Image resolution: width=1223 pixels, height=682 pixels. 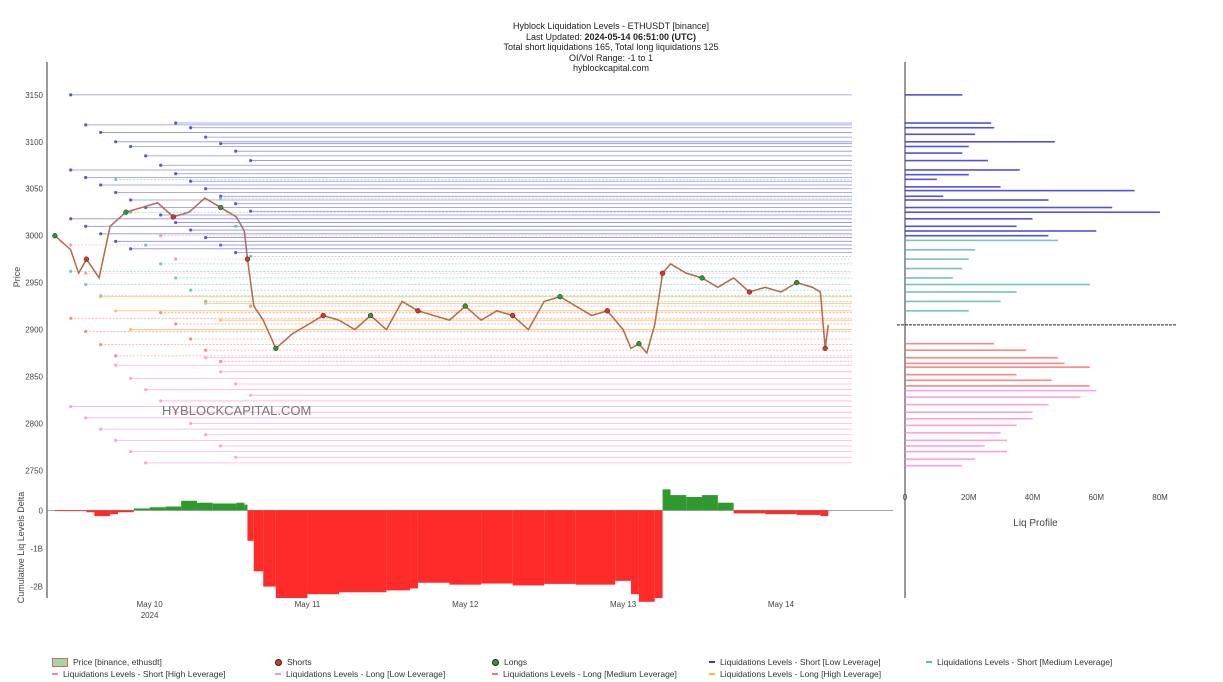 I want to click on profile-tick-label: 0, so click(x=905, y=497).